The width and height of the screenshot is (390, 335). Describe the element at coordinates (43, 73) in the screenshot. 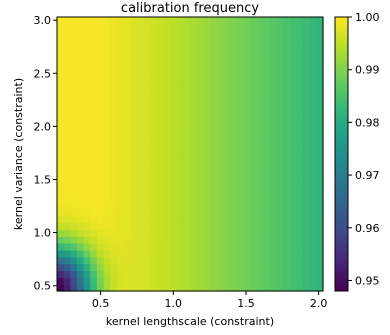

I see `y-tick-label: 2.5` at that location.